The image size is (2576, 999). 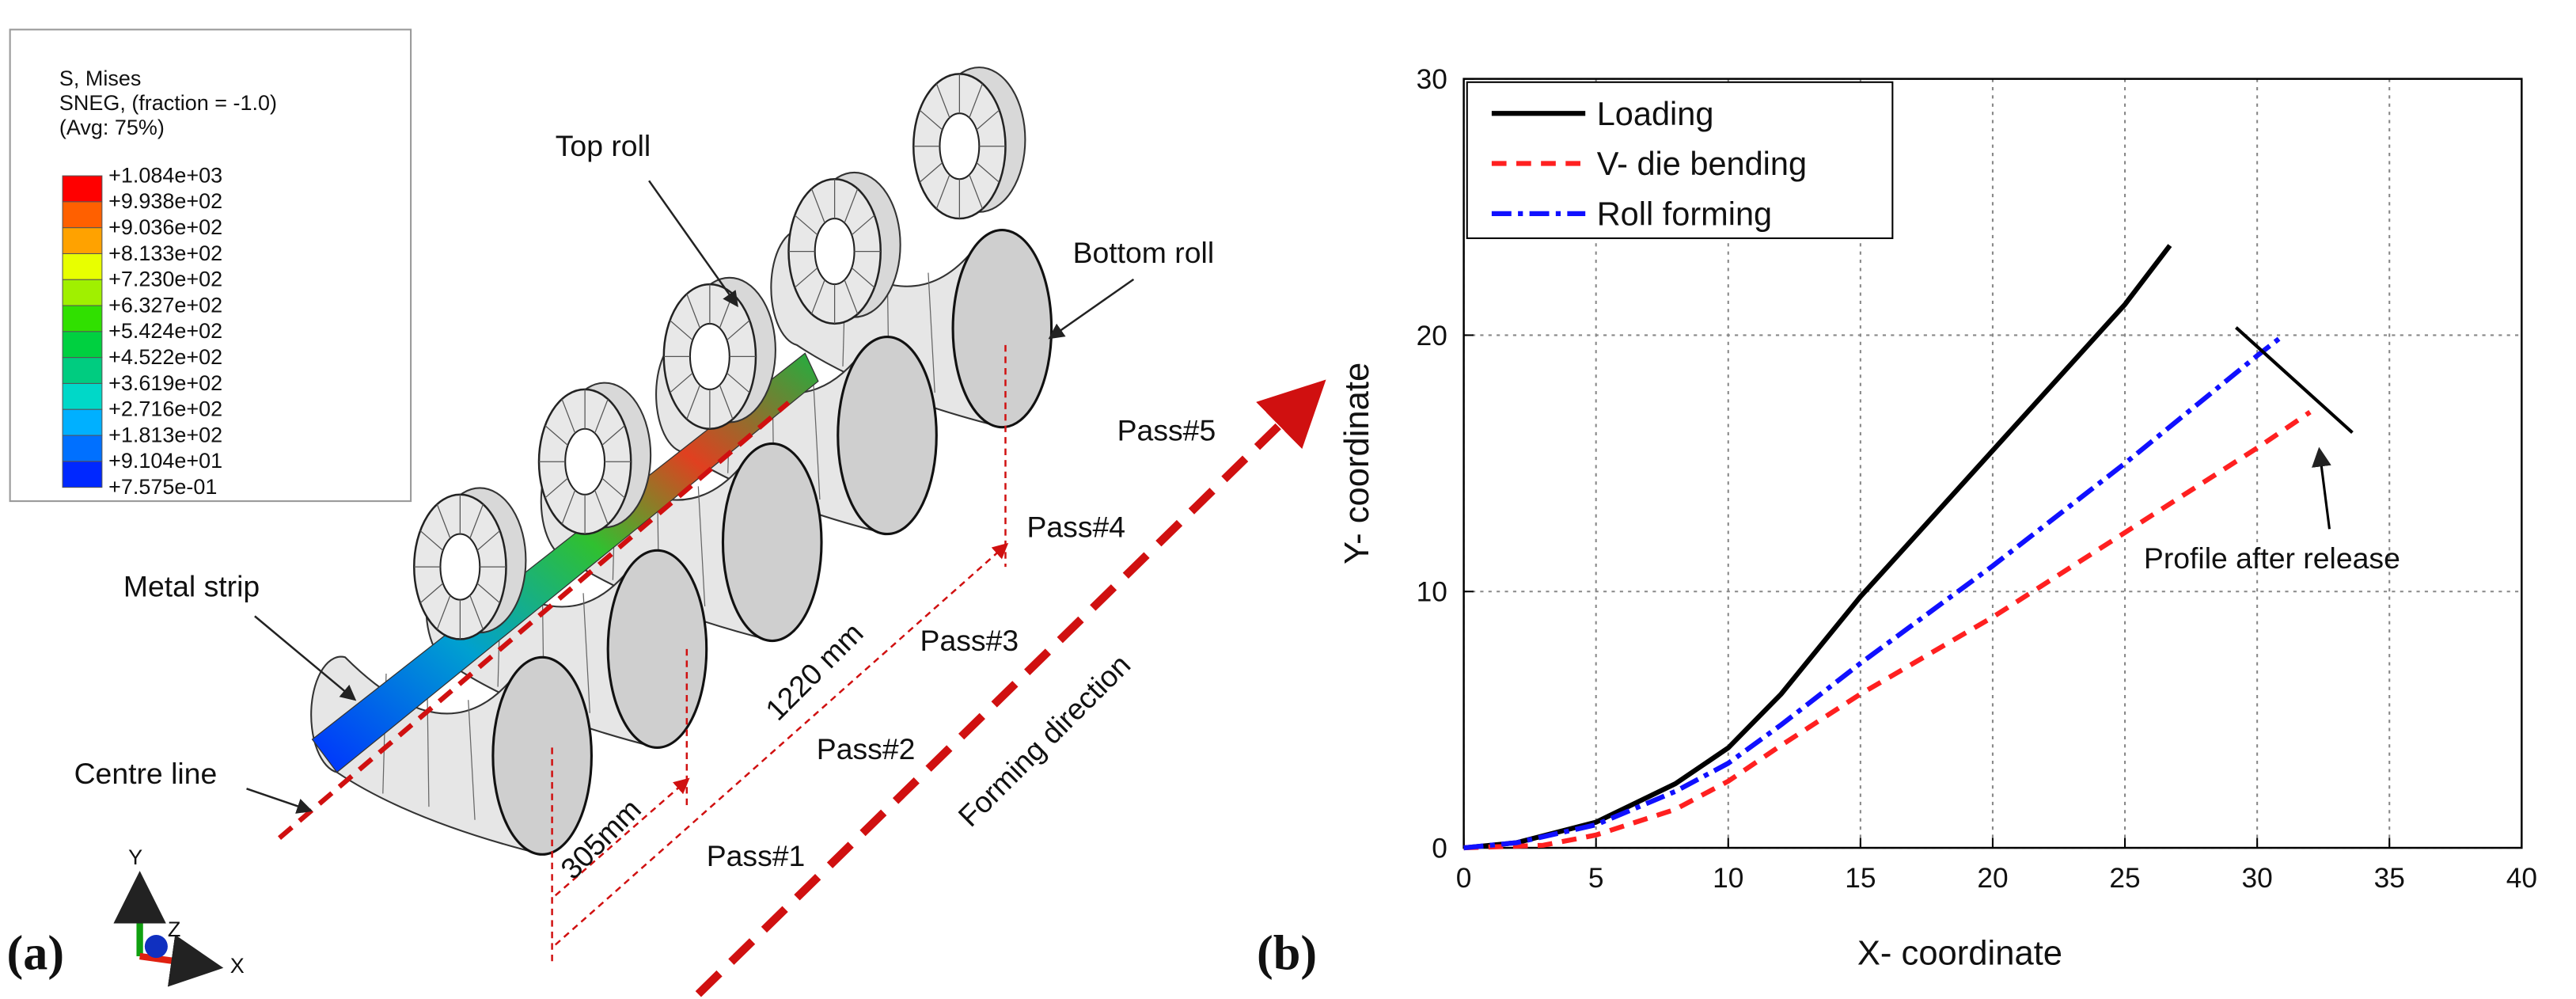 What do you see at coordinates (603, 145) in the screenshot?
I see `annotation: Top roll` at bounding box center [603, 145].